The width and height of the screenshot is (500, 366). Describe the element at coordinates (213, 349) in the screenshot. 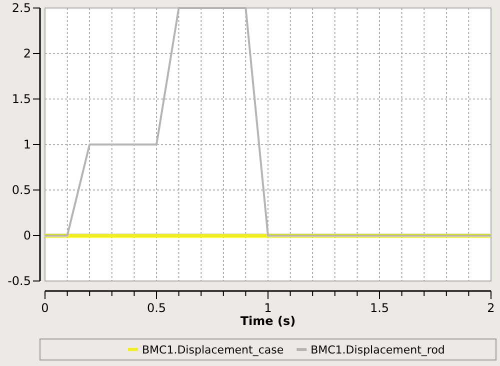

I see `legend-label: BMC1.Displacement_case` at that location.